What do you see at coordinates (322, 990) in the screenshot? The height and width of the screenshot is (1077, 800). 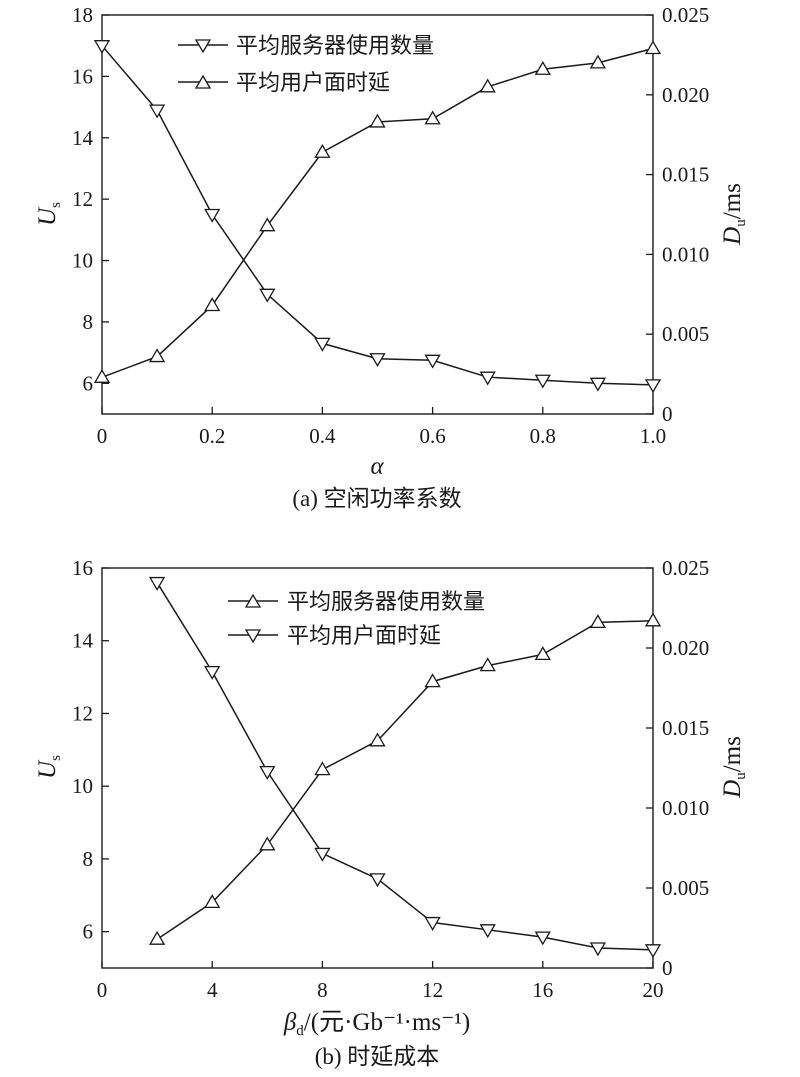 I see `panel-b-x-tick-label: 8` at bounding box center [322, 990].